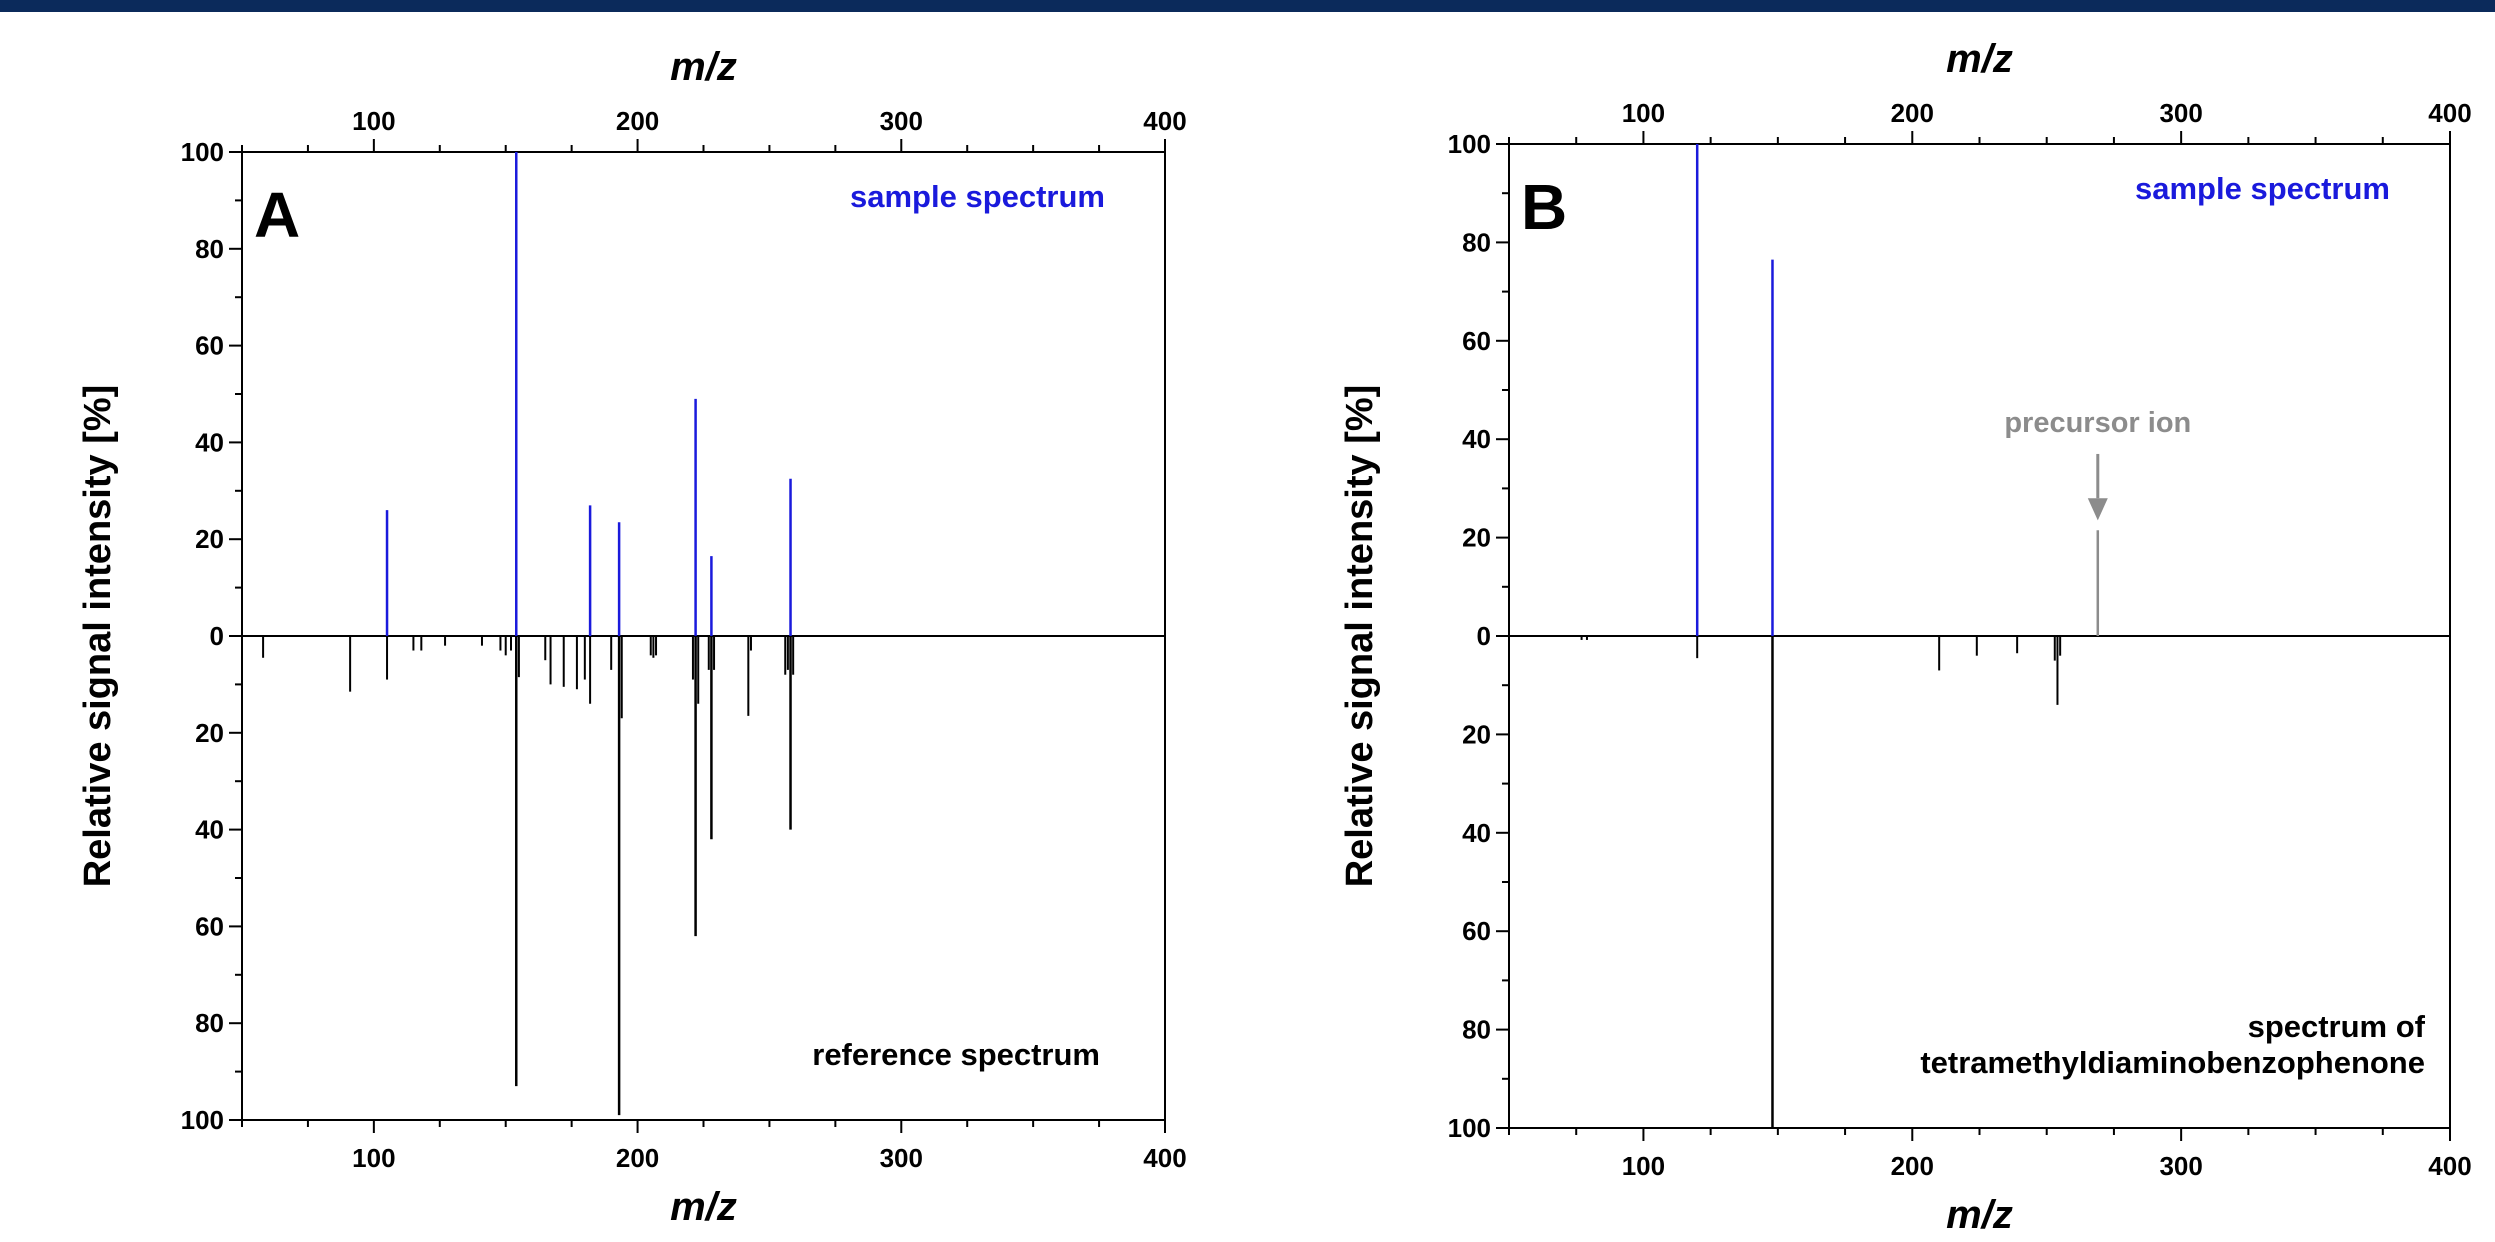 The width and height of the screenshot is (2495, 1242). Describe the element at coordinates (1247, 6) in the screenshot. I see `title-bar` at that location.